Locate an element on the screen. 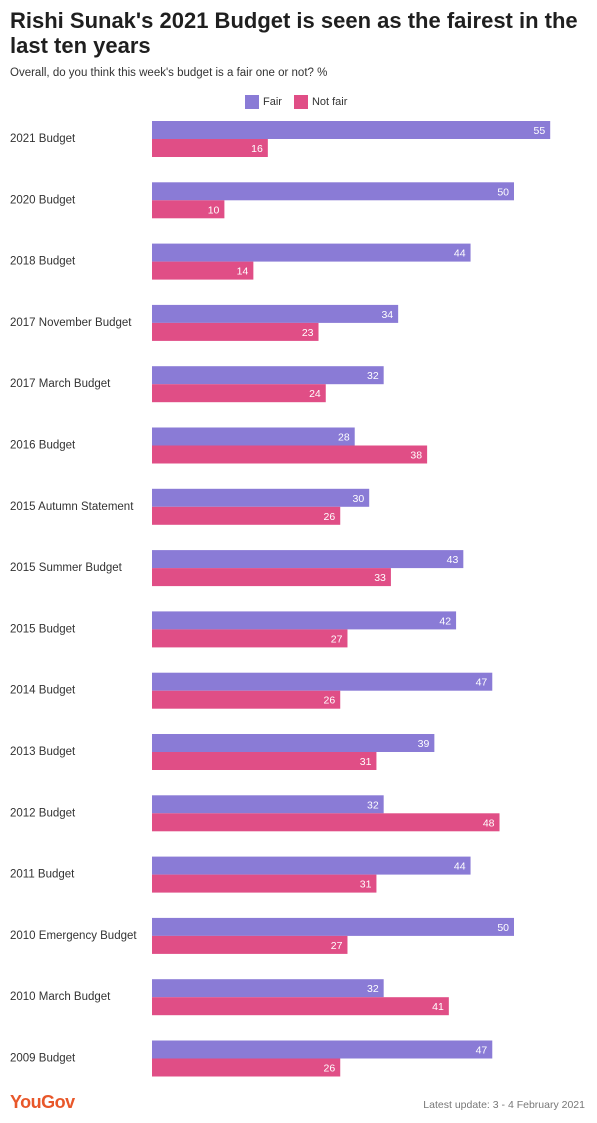 This screenshot has width=597, height=1123. bar-not-fair-2017-march-budget is located at coordinates (239, 393).